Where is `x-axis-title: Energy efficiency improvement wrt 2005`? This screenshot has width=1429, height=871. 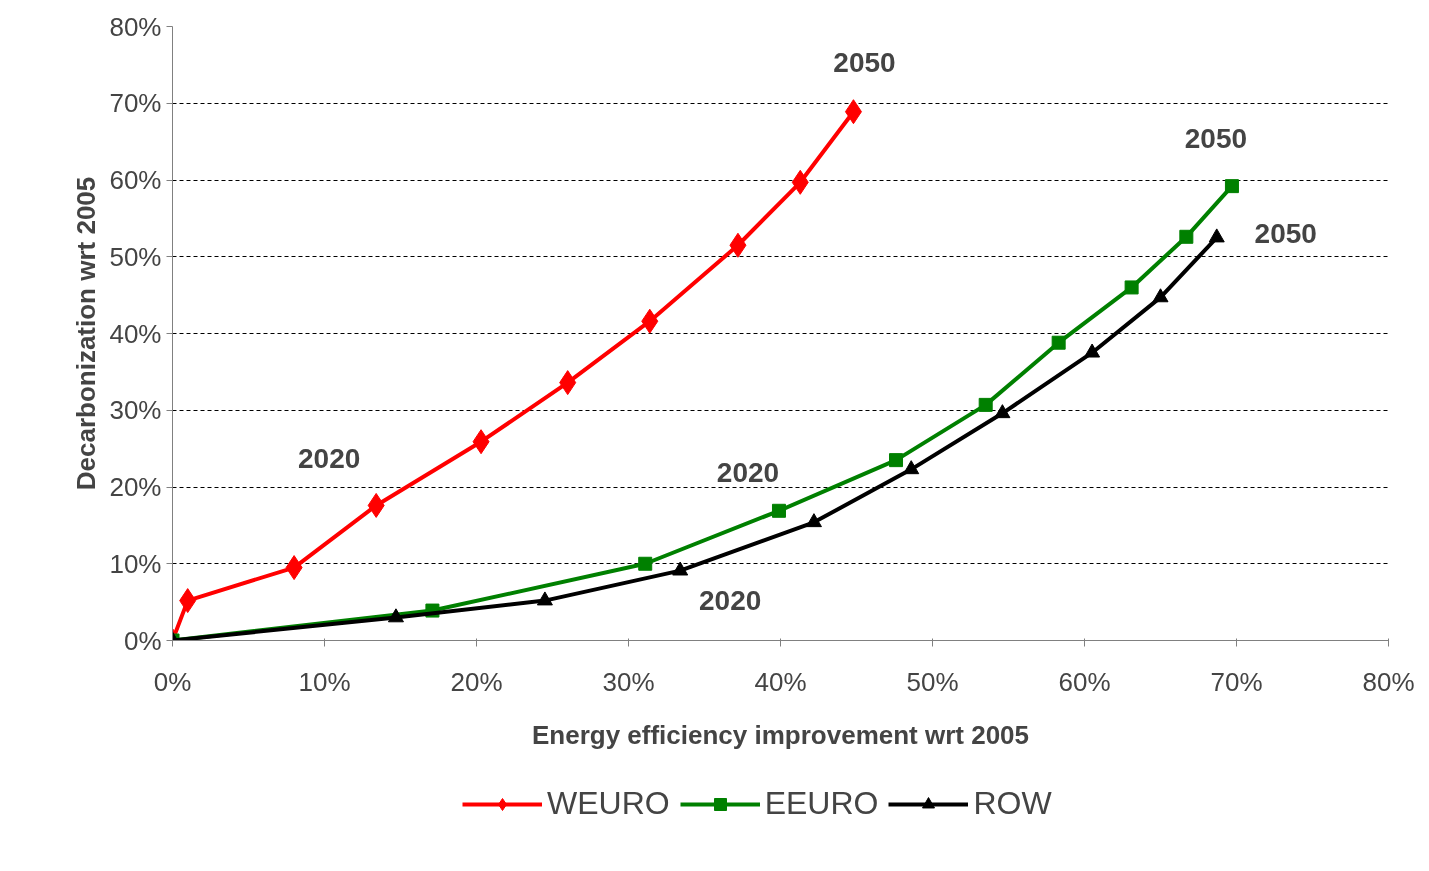
x-axis-title: Energy efficiency improvement wrt 2005 is located at coordinates (780, 734).